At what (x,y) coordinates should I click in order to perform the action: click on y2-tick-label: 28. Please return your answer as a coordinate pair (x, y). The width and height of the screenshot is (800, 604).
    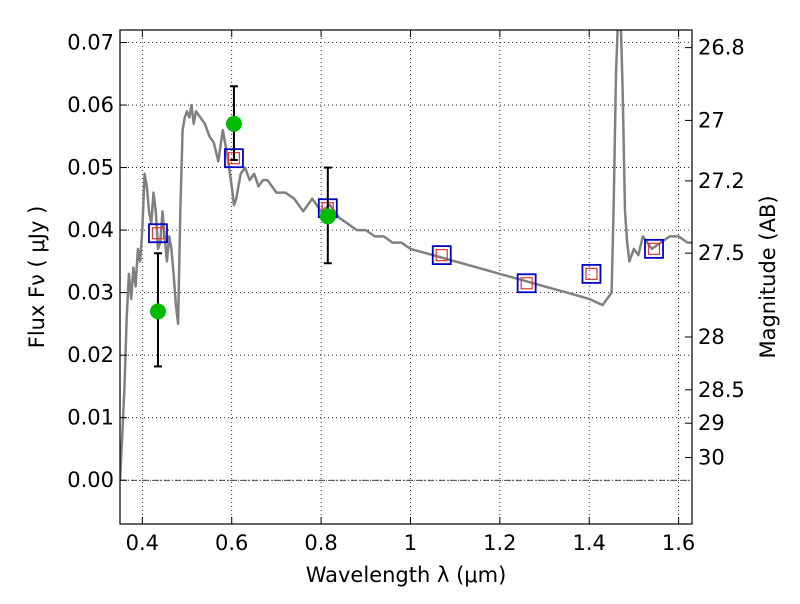
    Looking at the image, I should click on (711, 337).